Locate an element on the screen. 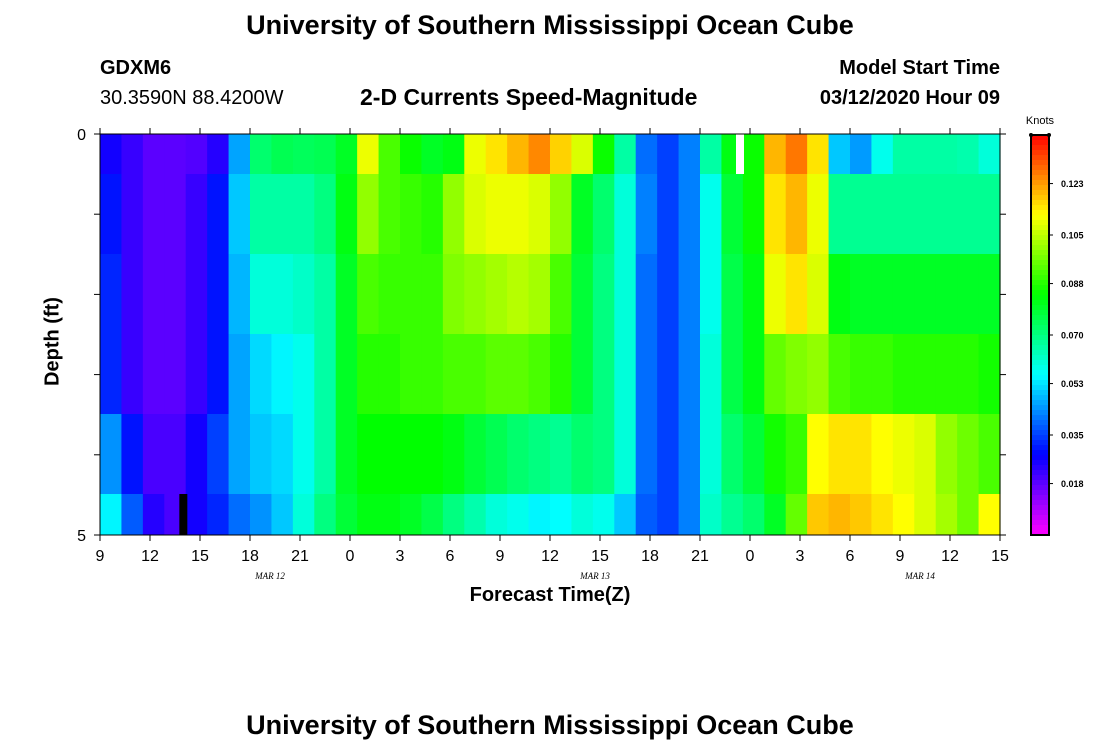  x-tick-label: 21 is located at coordinates (700, 556).